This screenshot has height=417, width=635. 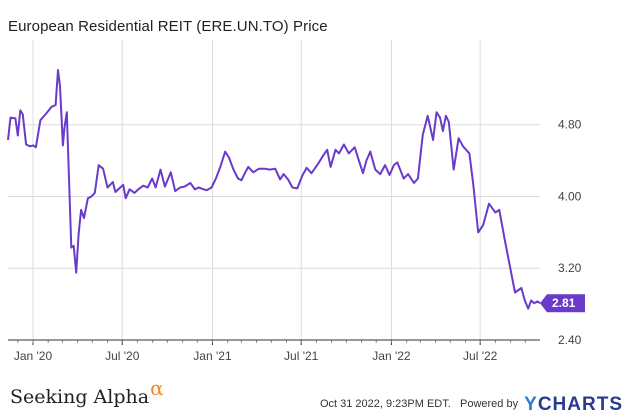 I want to click on powered-by-text: Powered by, so click(x=489, y=404).